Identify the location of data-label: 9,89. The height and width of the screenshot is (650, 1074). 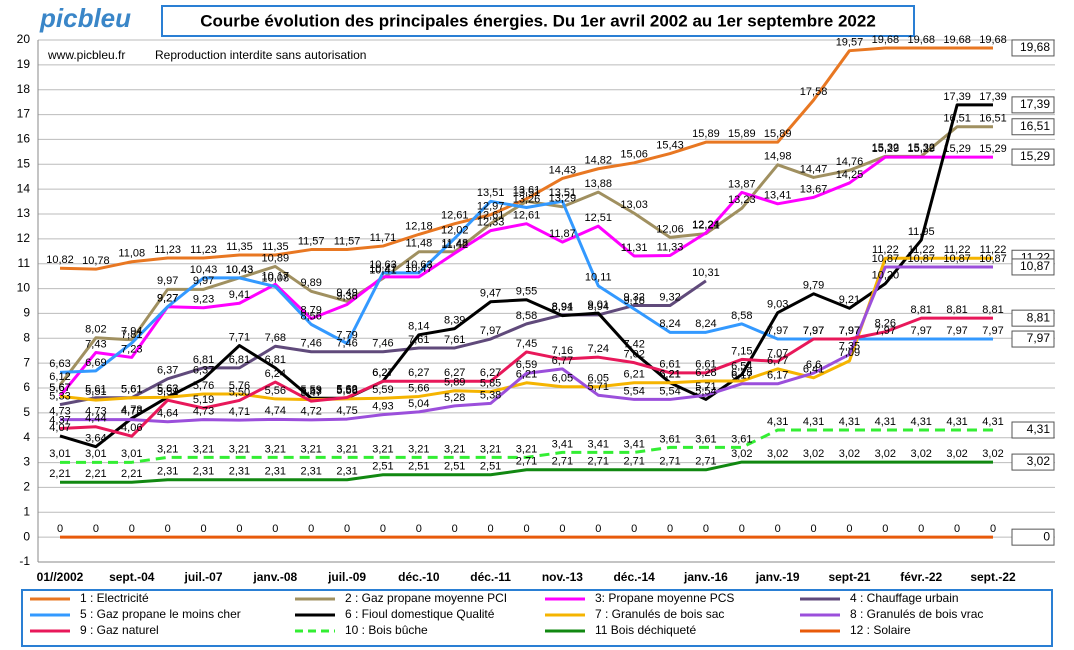
(310, 283).